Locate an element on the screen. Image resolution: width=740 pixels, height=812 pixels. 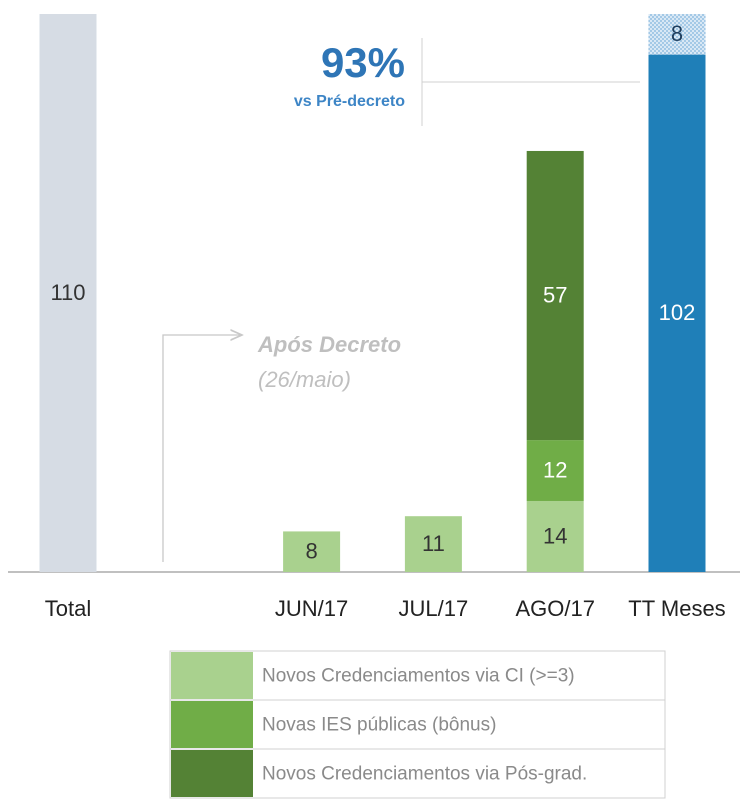
data-label: 57 is located at coordinates (555, 294).